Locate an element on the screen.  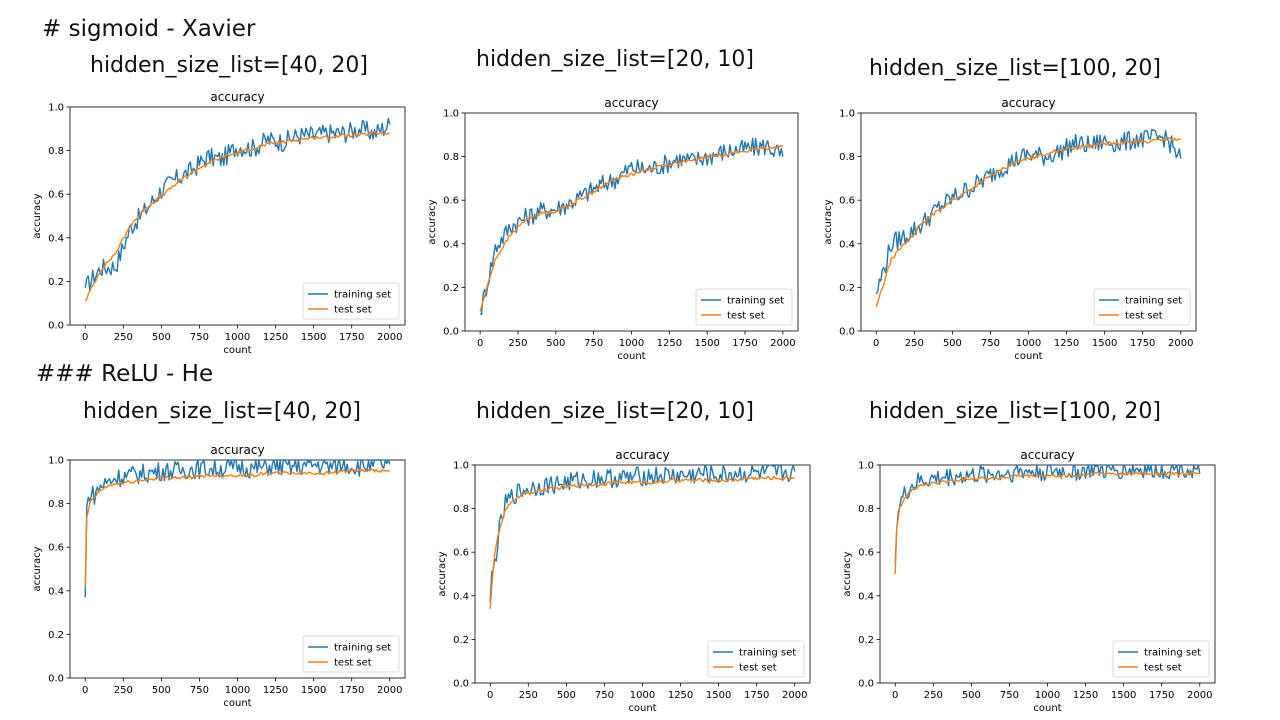
subtitle-relu-40-20: hidden_size_list=[40, 20] is located at coordinates (222, 411).